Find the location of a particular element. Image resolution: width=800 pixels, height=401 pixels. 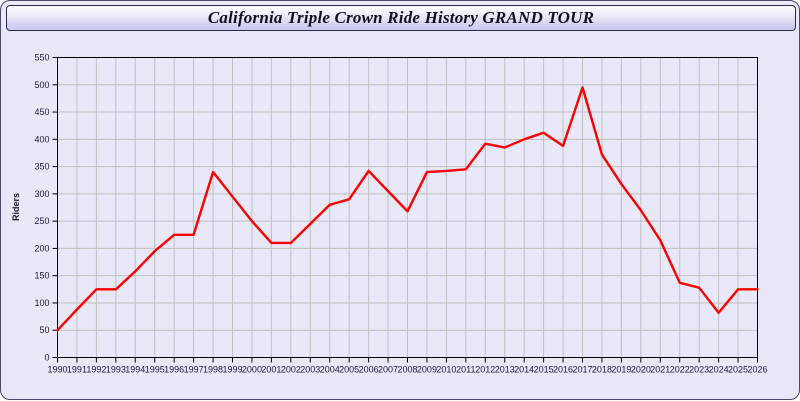

x-tick-label: 2015 is located at coordinates (544, 370).